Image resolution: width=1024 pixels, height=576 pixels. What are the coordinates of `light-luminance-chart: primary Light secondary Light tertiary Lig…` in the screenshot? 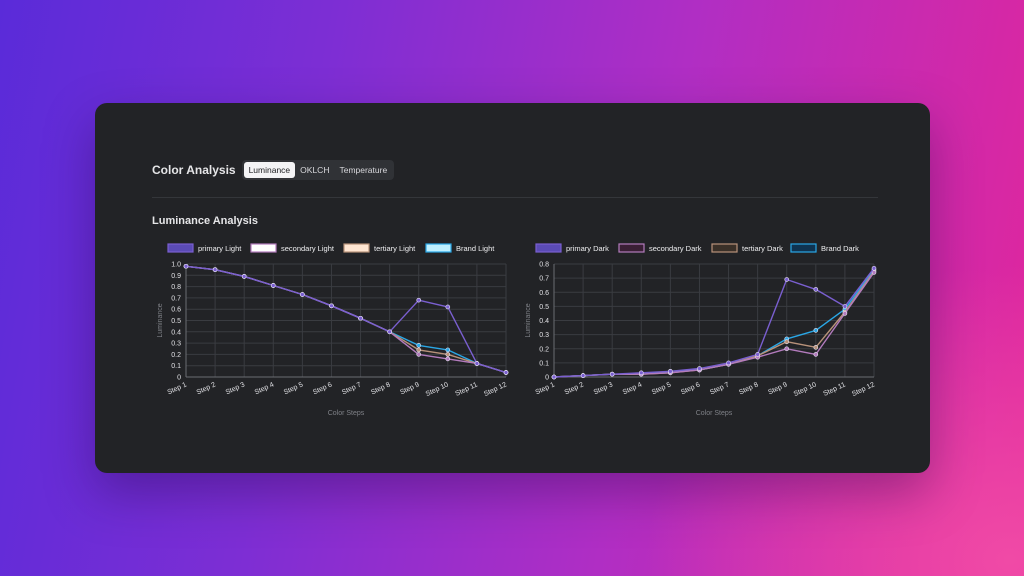 It's located at (332, 329).